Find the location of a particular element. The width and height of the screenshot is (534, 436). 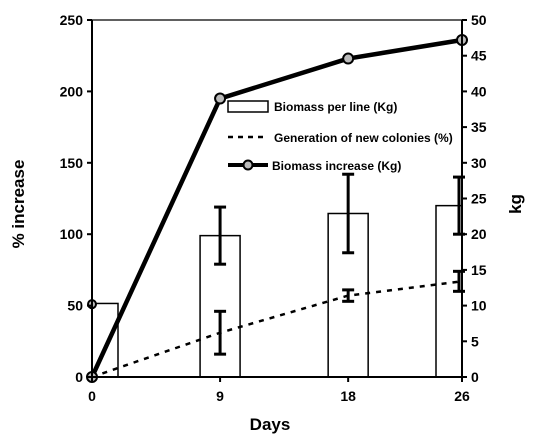

x-tick-label: 9 is located at coordinates (220, 396).